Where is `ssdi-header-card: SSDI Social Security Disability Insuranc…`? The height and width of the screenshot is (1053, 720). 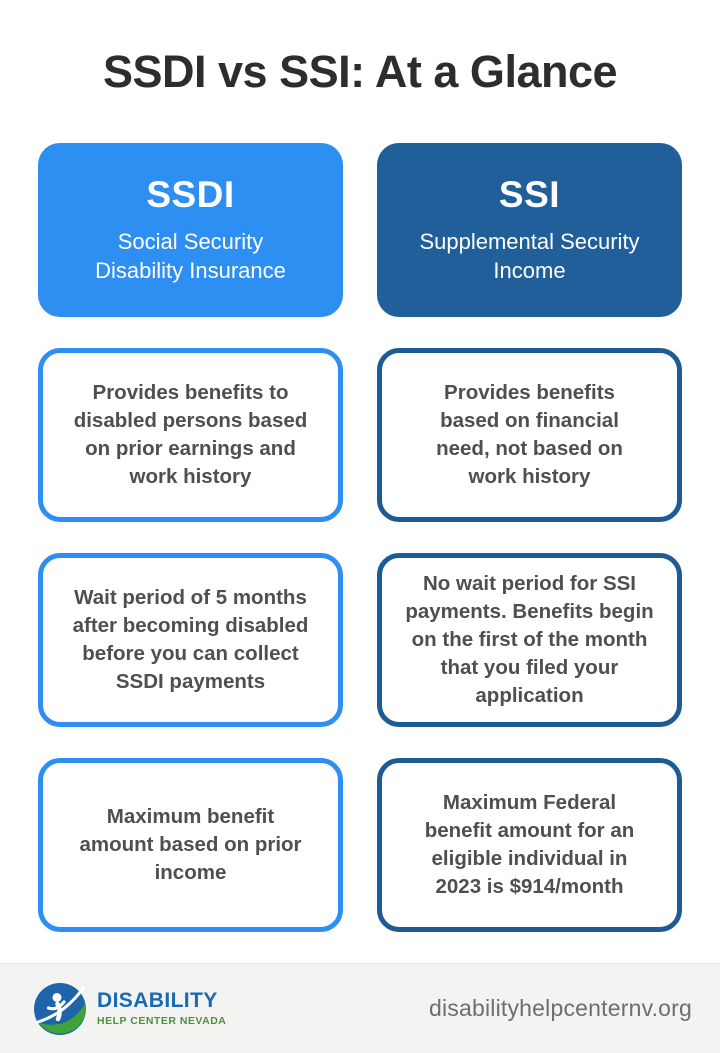 ssdi-header-card: SSDI Social Security Disability Insuranc… is located at coordinates (190, 230).